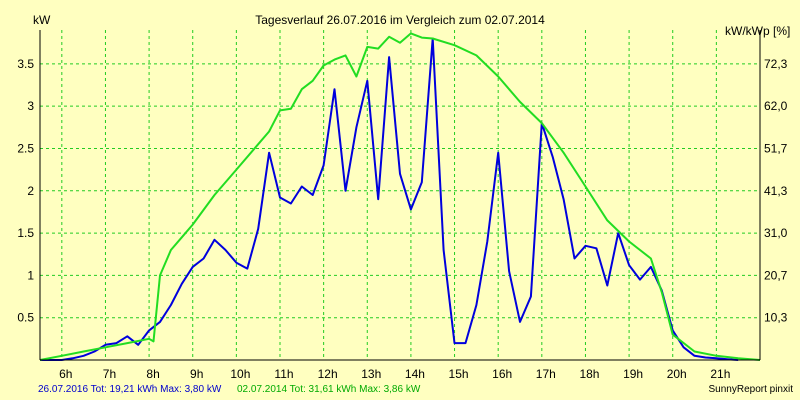 This screenshot has width=800, height=400. I want to click on y-tick-label: 1, so click(30, 275).